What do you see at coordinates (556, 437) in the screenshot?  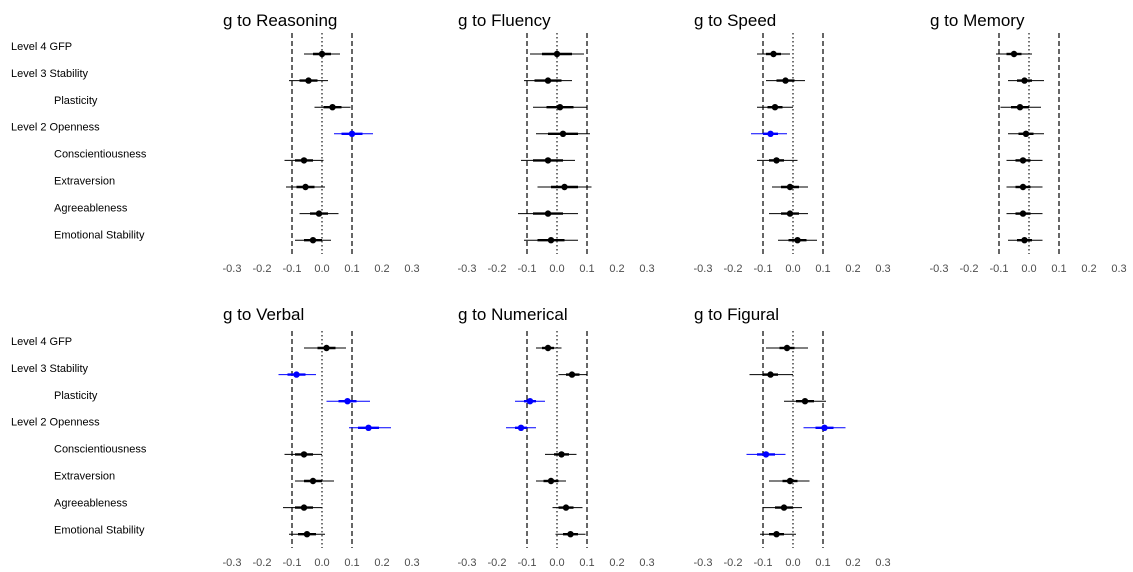 I see `forest-panel: g to Numerical -0.3 -0.2 -0.1 0.0 0.1 0.2 0.3` at bounding box center [556, 437].